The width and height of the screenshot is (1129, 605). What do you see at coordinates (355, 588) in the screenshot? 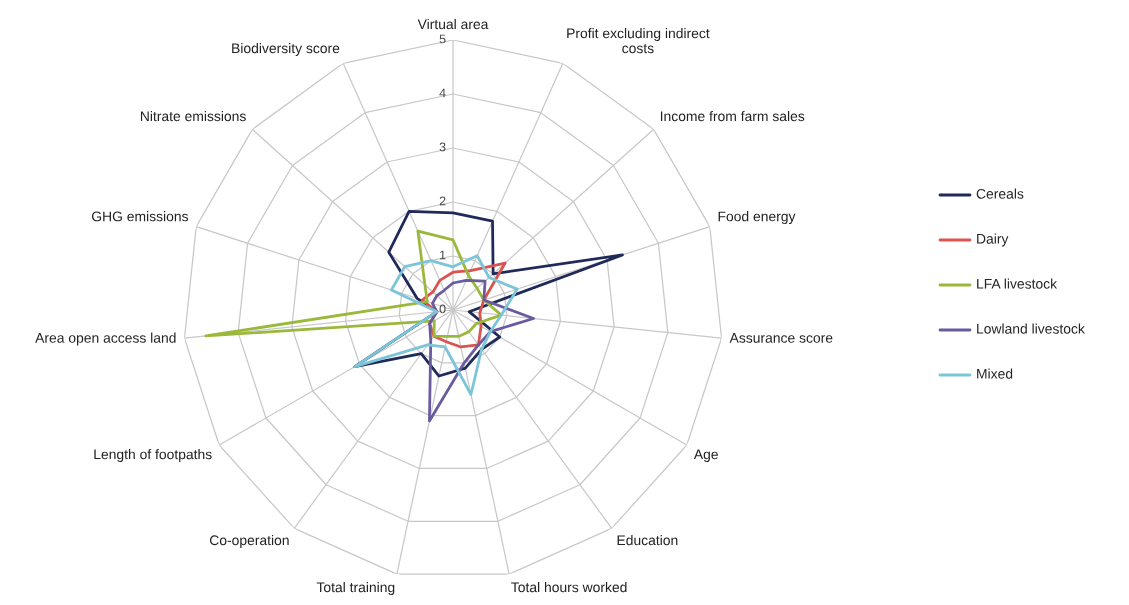
I see `spoke-label: Total training` at bounding box center [355, 588].